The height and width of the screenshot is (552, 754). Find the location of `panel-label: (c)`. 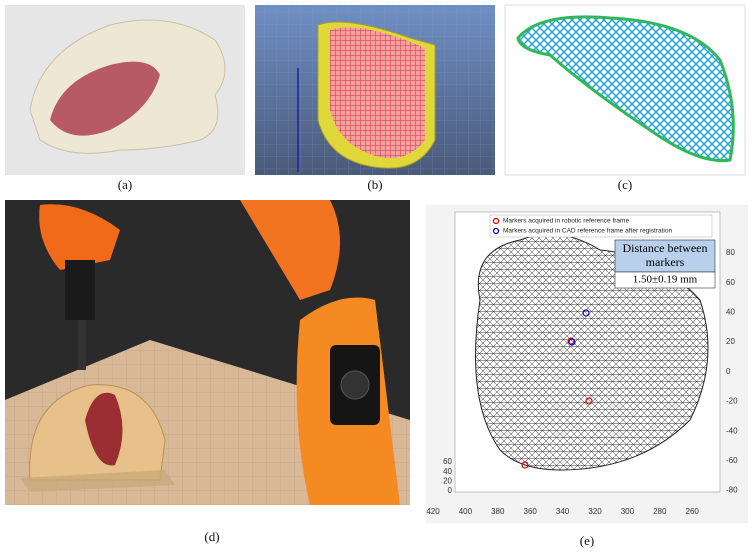

panel-label: (c) is located at coordinates (625, 184).